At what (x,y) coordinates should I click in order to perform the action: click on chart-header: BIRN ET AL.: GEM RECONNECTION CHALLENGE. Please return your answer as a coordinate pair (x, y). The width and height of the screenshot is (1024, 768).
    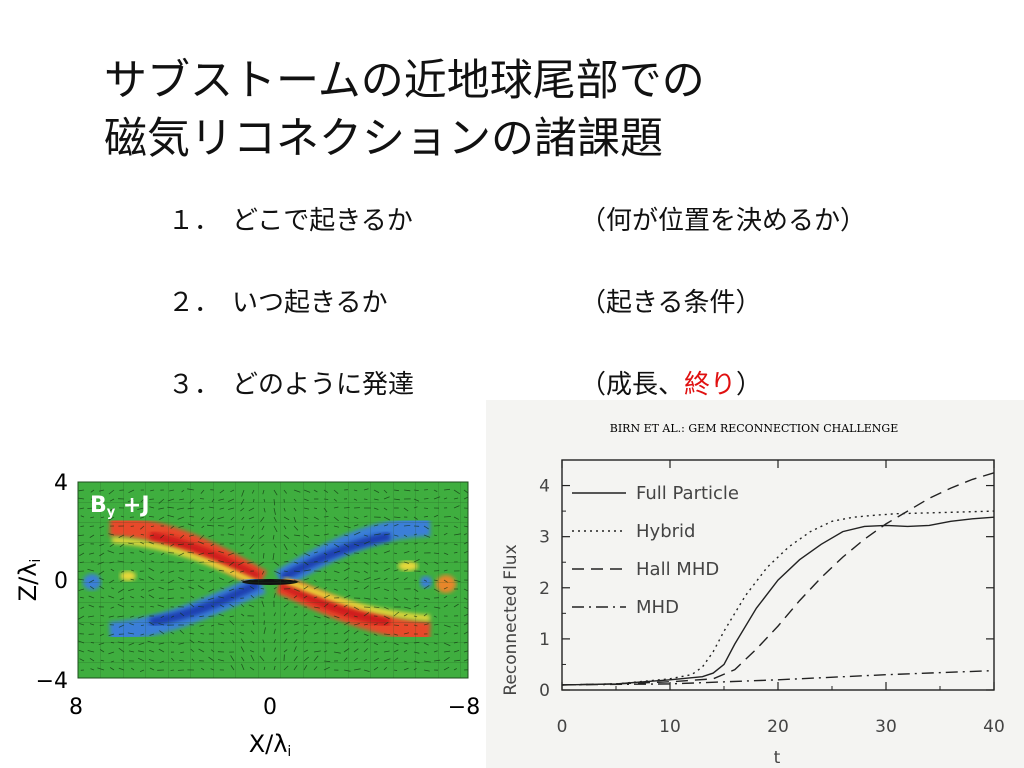
    Looking at the image, I should click on (754, 428).